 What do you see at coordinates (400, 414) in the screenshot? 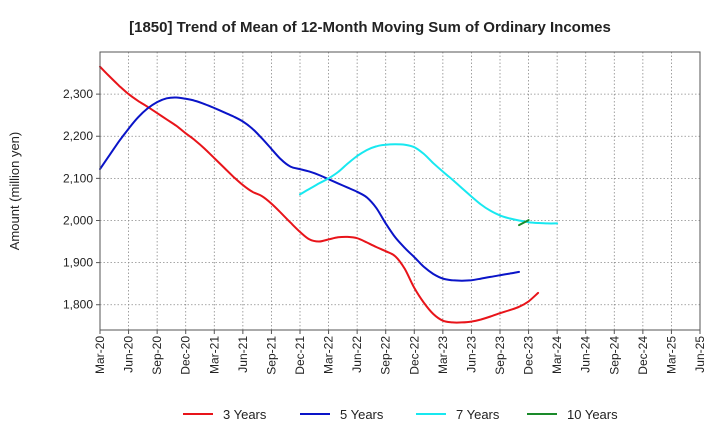
I see `legend: 3 Years 5 Years 7 Years 10 Years` at bounding box center [400, 414].